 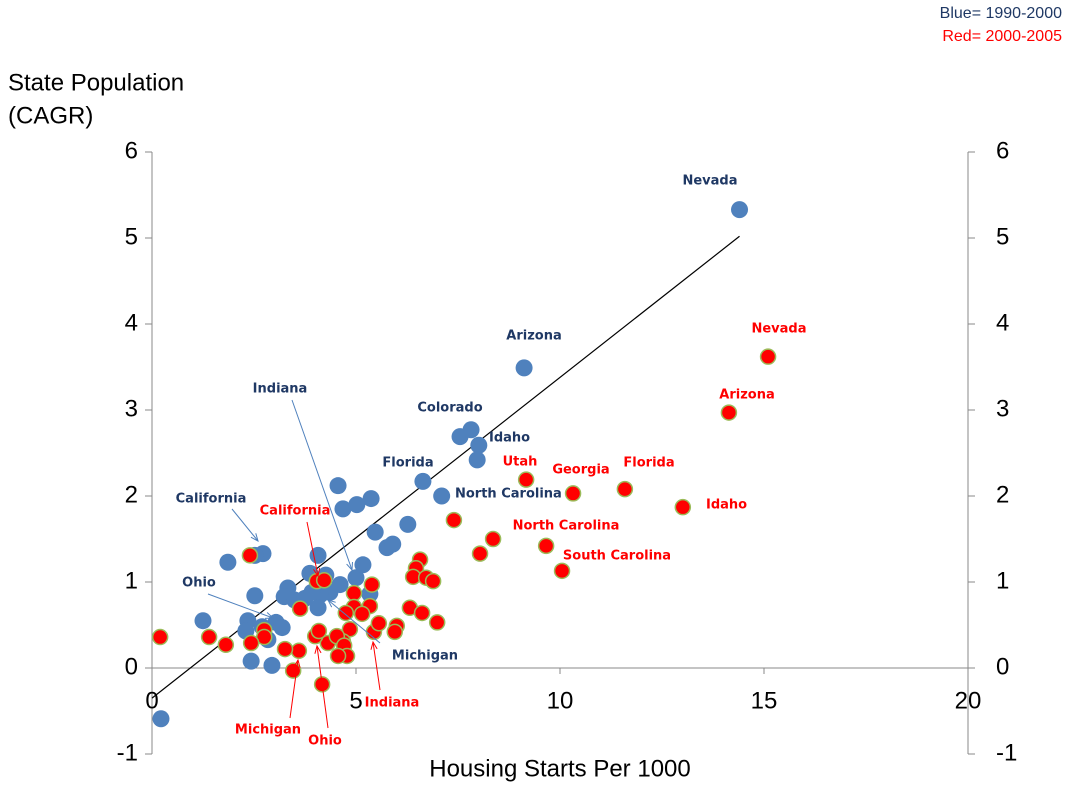 I want to click on y-tick-label: 1, so click(x=131, y=580).